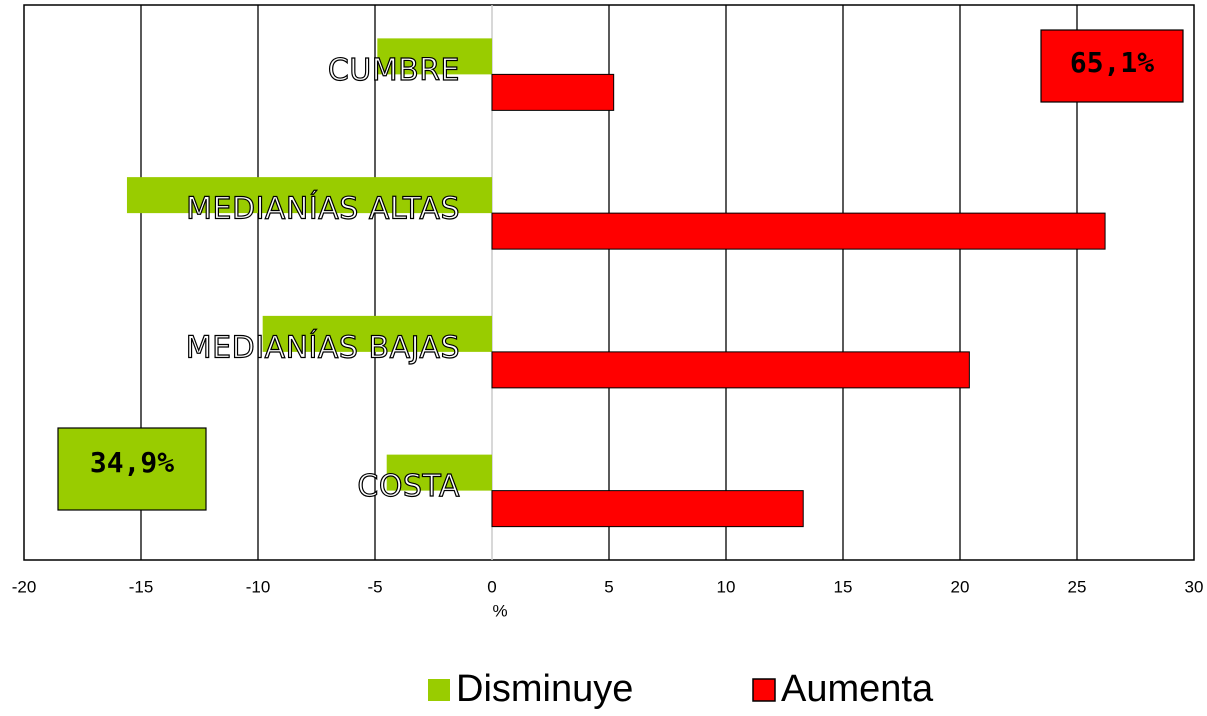 The image size is (1207, 716). I want to click on x-tick-label: 25, so click(1077, 586).